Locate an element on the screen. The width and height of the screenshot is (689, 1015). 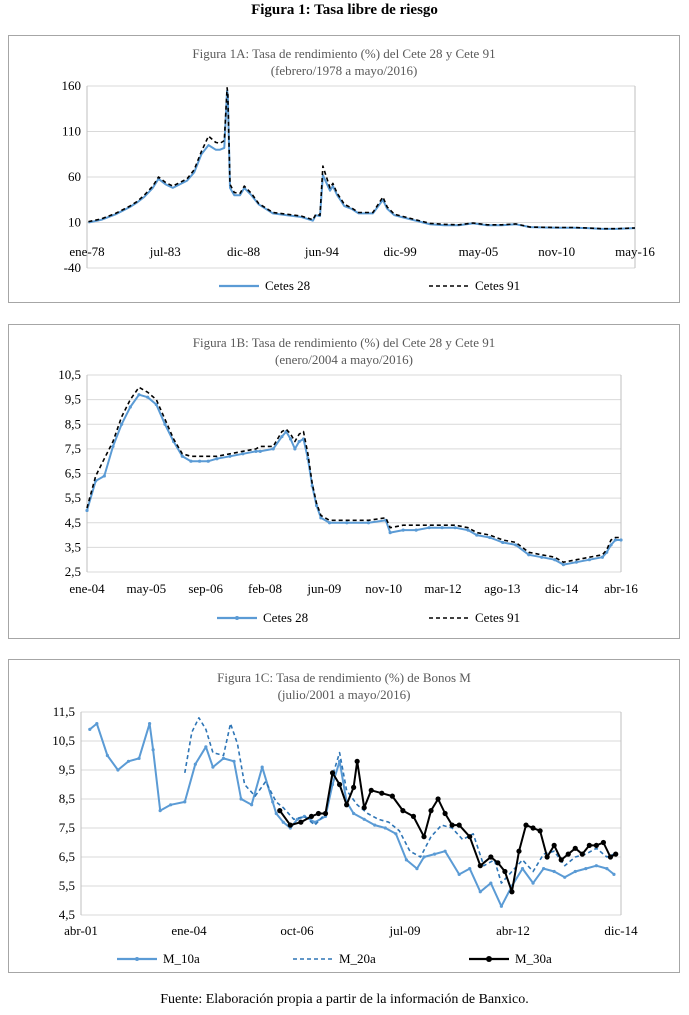
x-tick-label: dic-99 is located at coordinates (400, 251).